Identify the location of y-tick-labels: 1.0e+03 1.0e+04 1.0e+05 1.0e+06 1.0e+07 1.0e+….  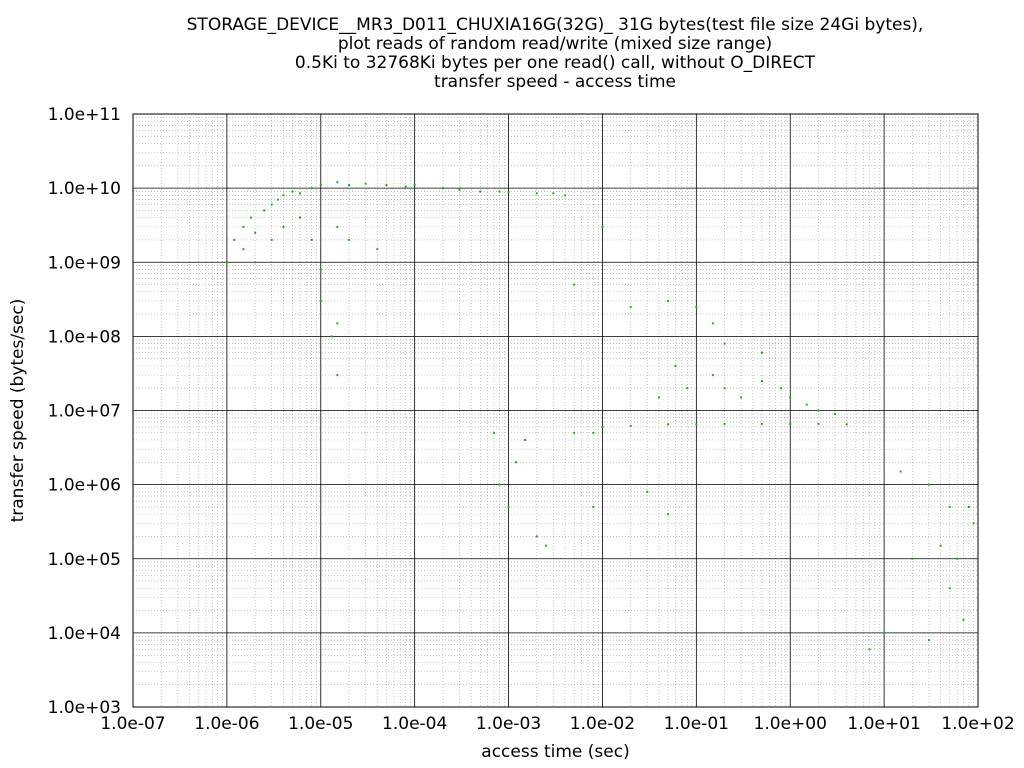
(84, 411).